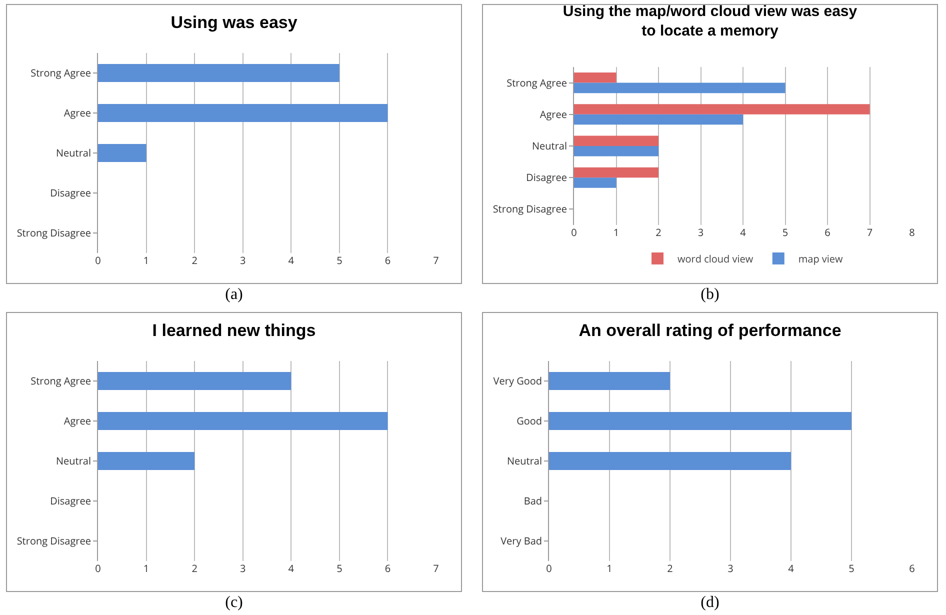  What do you see at coordinates (912, 232) in the screenshot?
I see `x-tick-label: 8` at bounding box center [912, 232].